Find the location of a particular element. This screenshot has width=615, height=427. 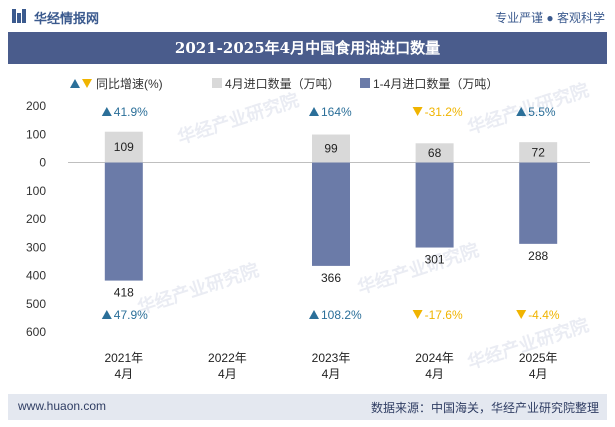

growth-label-april: 164% is located at coordinates (336, 112).